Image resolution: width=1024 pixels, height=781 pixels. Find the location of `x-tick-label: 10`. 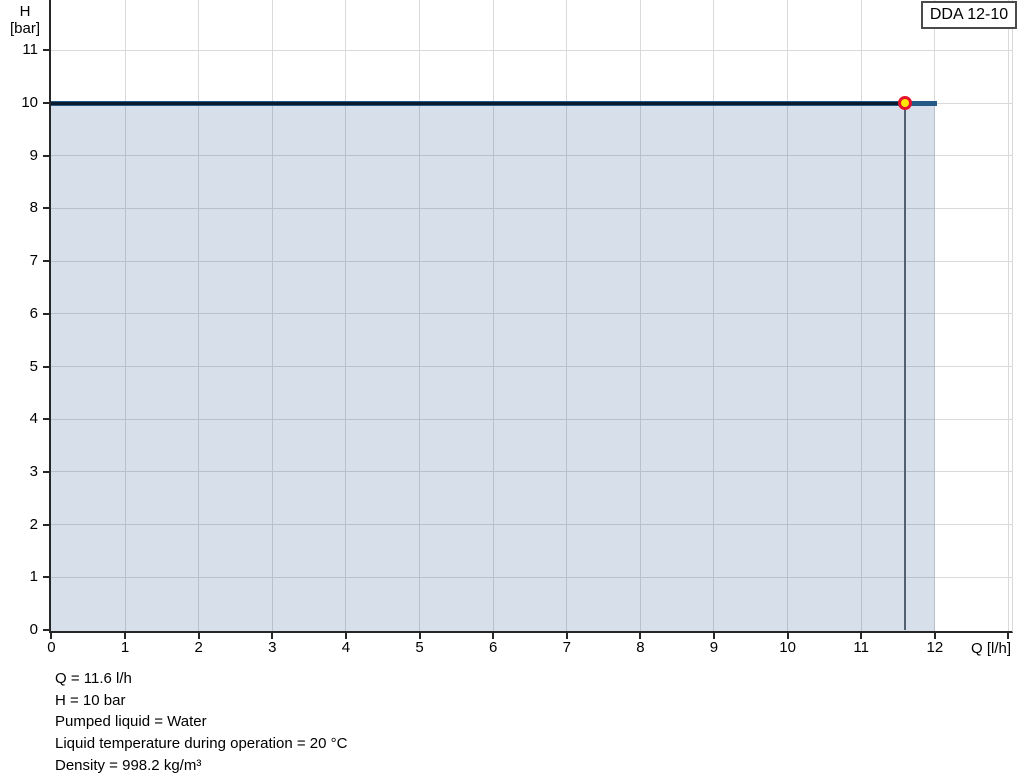

x-tick-label: 10 is located at coordinates (787, 647).